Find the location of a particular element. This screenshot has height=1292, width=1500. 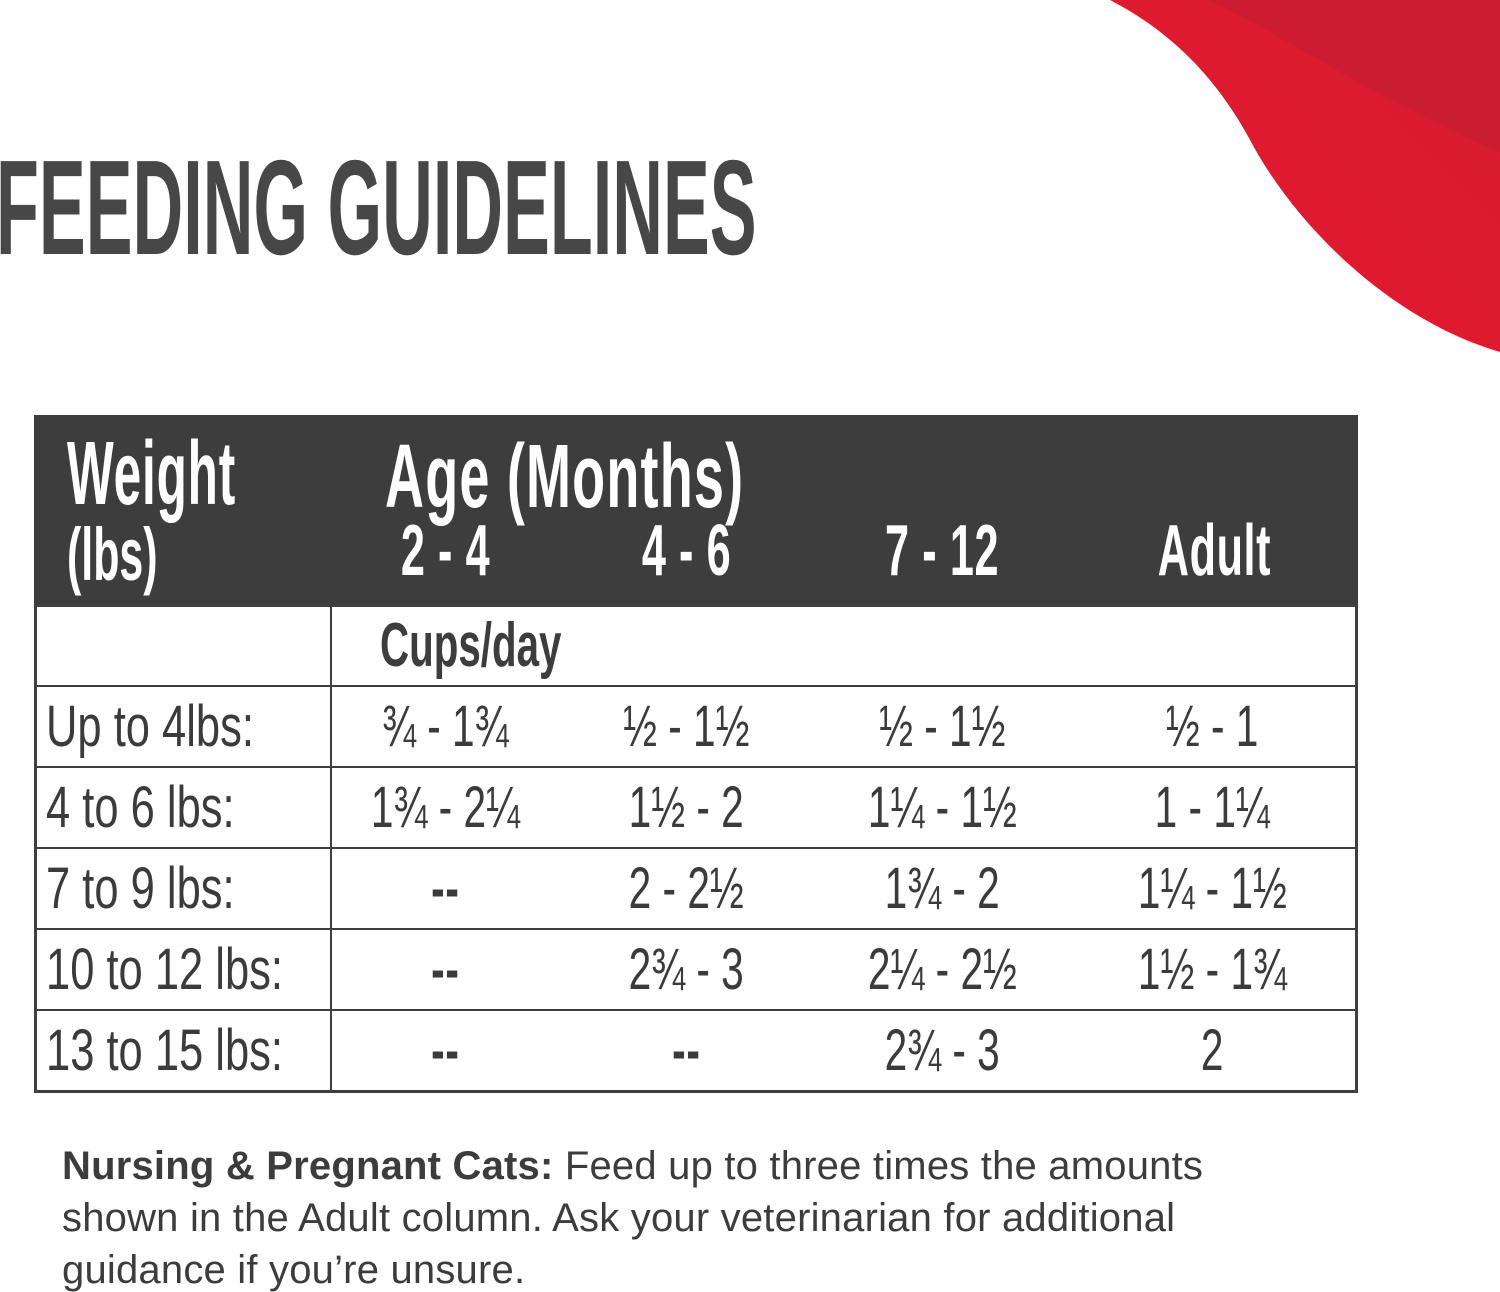

cups-per-day-label: Cups/day is located at coordinates (471, 645).